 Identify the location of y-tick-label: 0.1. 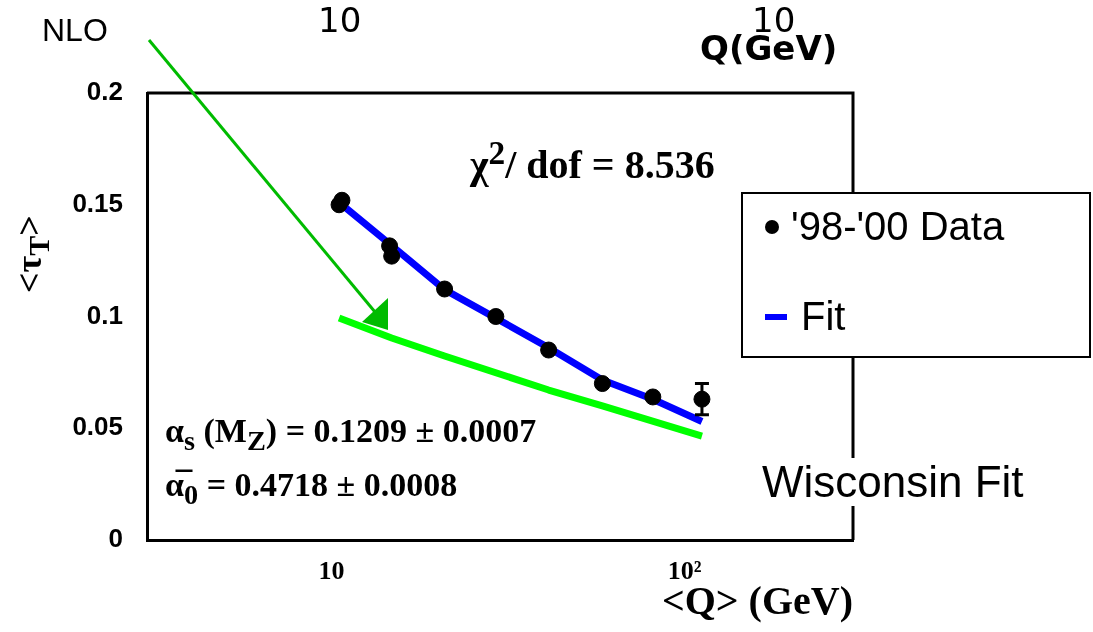
(104, 314).